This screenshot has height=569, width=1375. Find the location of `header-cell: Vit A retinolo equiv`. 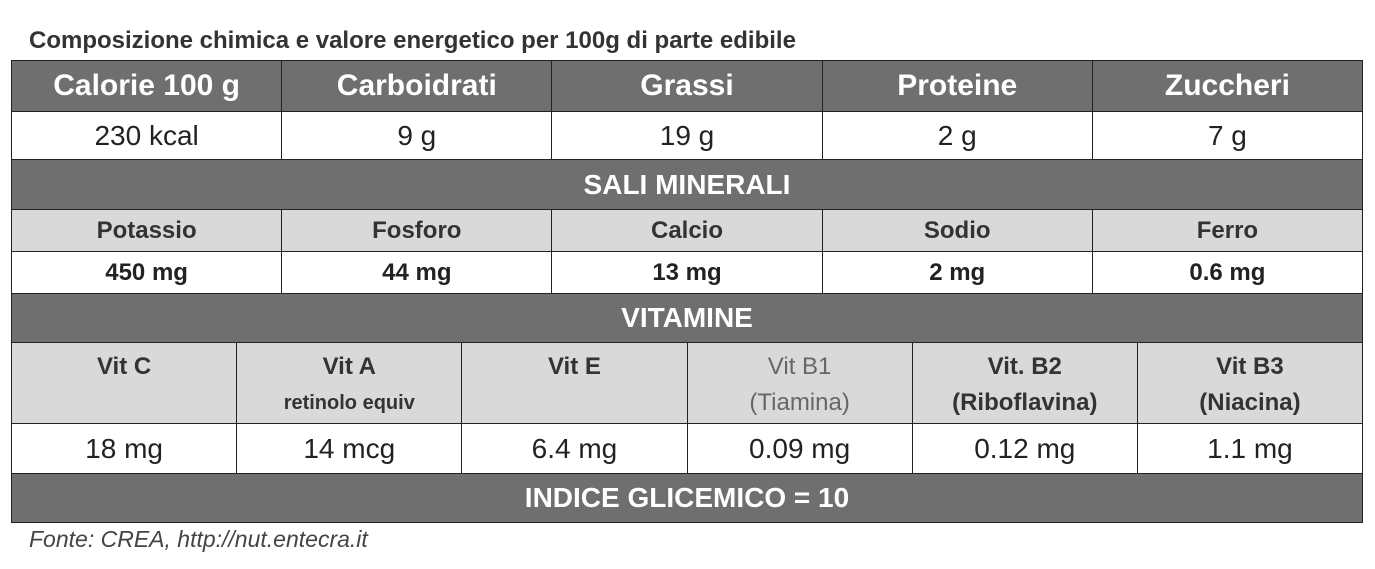

header-cell: Vit A retinolo equiv is located at coordinates (348, 383).